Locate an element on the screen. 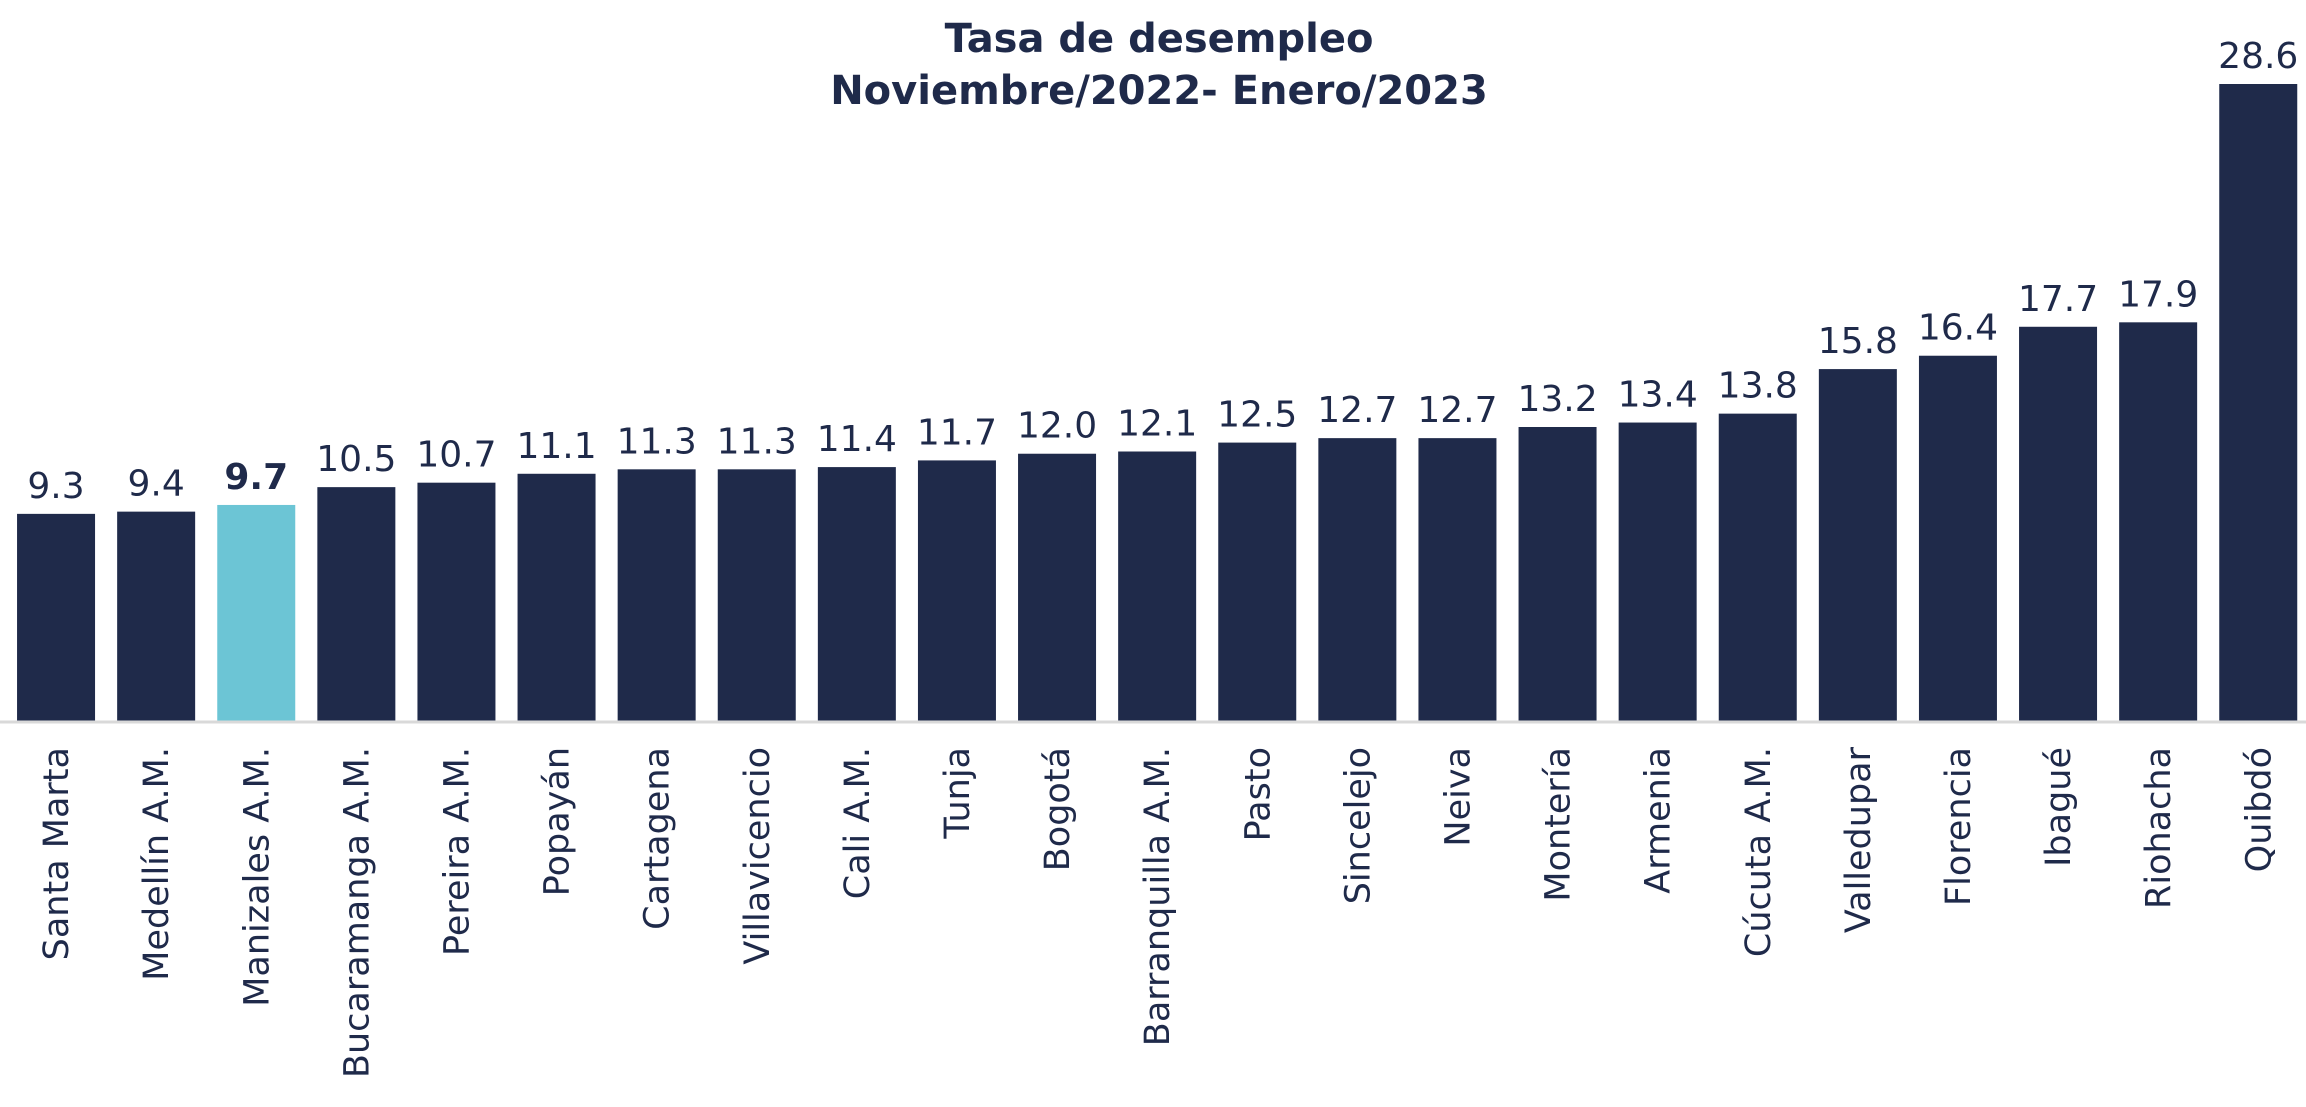 The image size is (2306, 1107). x-tick-label: Armenia is located at coordinates (1659, 820).